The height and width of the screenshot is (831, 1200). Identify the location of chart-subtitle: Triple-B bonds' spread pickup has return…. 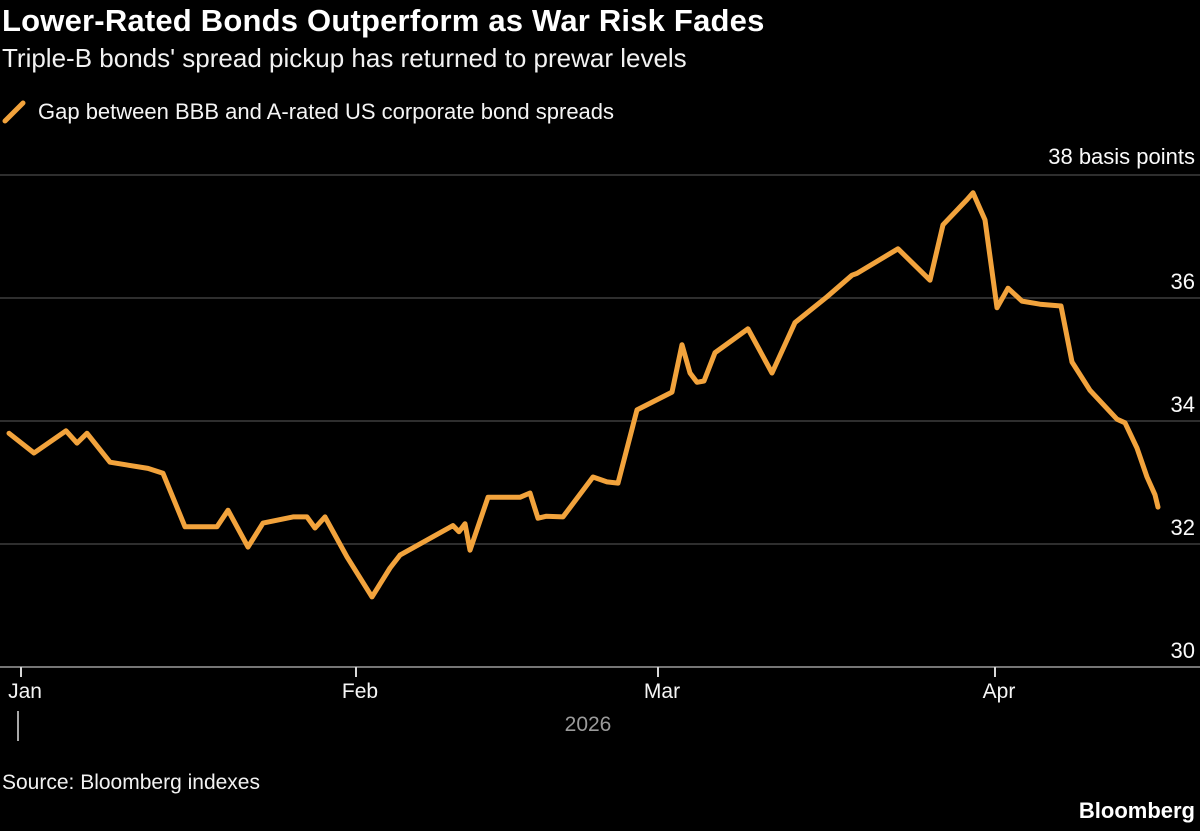
(344, 58).